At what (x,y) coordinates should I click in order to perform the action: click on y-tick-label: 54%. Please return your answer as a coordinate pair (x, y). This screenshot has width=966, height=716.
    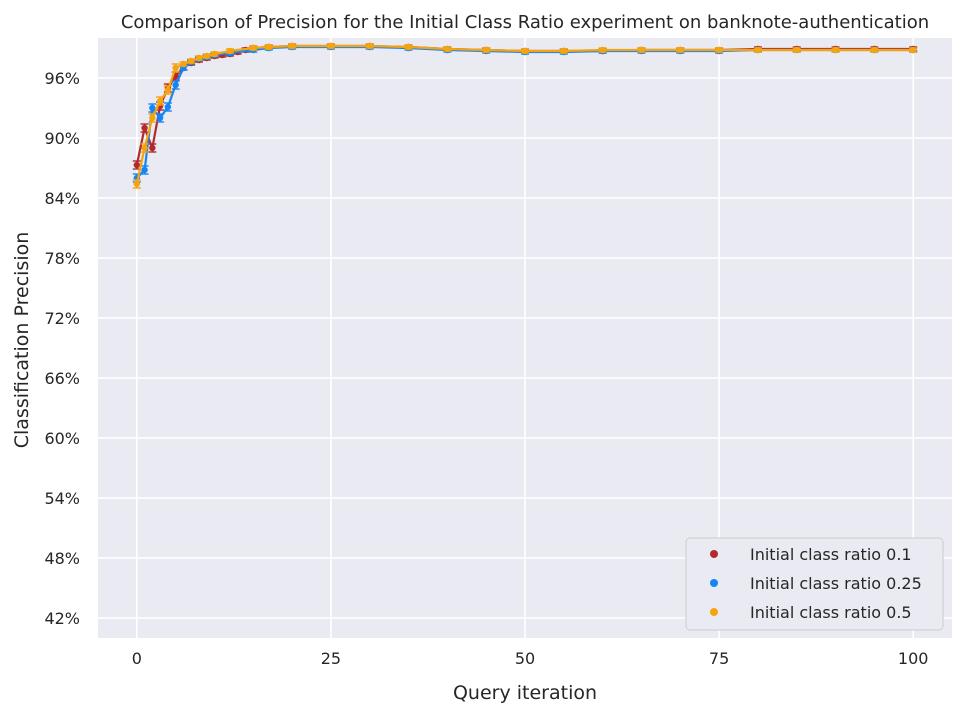
    Looking at the image, I should click on (62, 498).